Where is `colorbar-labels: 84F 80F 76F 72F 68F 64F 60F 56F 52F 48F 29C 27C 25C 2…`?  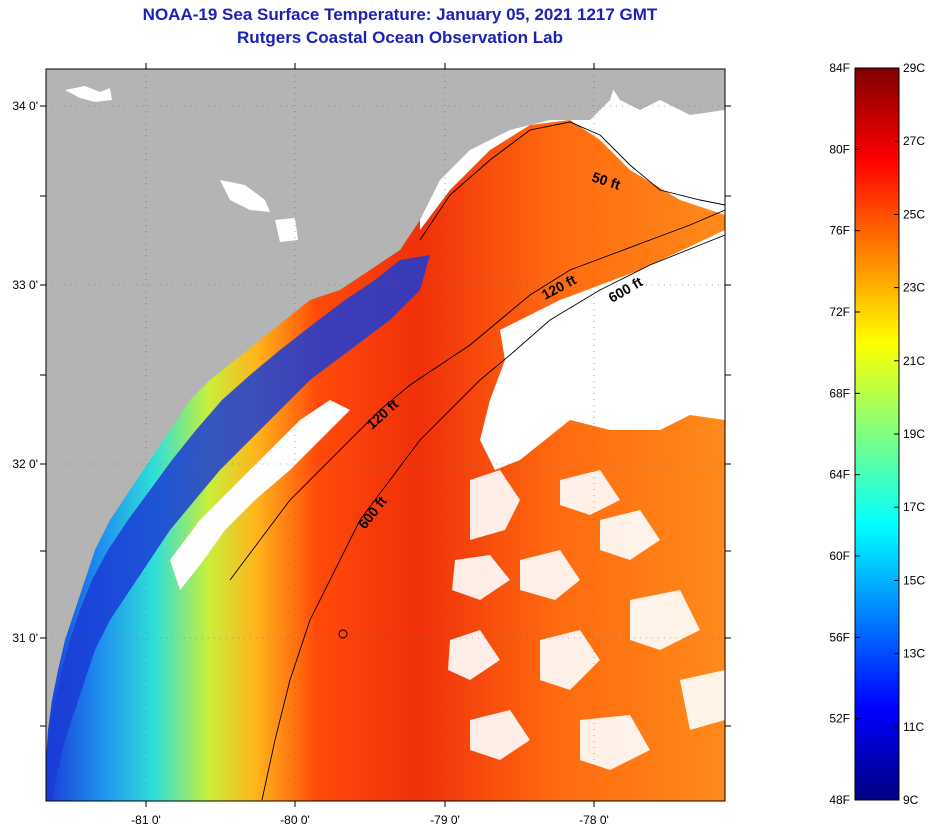 colorbar-labels: 84F 80F 76F 72F 68F 64F 60F 56F 52F 48F 29C 27C 25C 2… is located at coordinates (877, 434).